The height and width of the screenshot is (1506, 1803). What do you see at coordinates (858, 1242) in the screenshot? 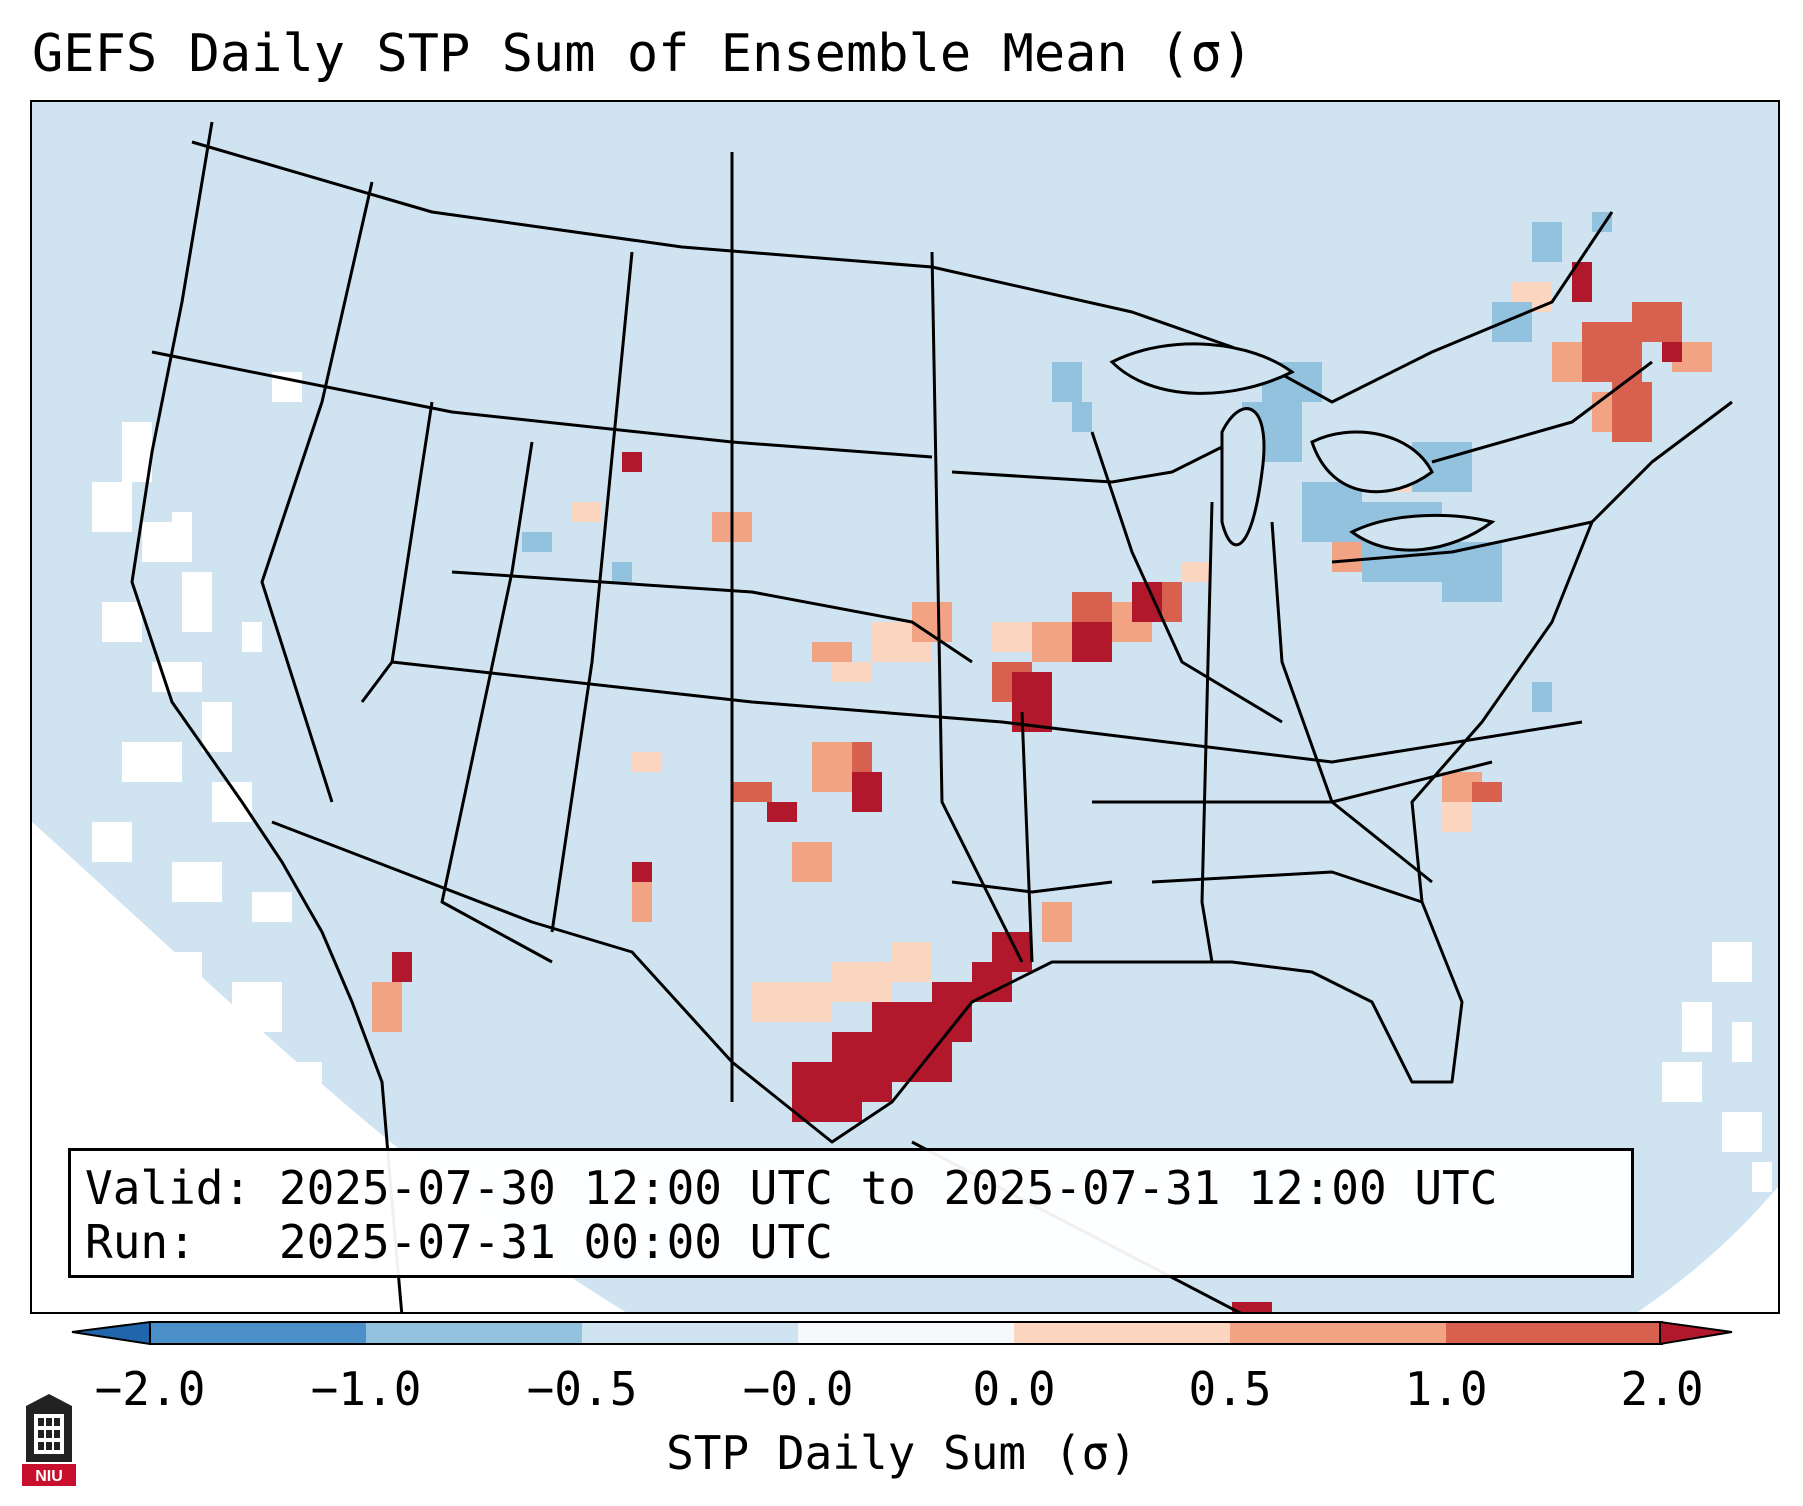
I see `run-line: Run: 2025-07-31 00:00 UTC` at bounding box center [858, 1242].